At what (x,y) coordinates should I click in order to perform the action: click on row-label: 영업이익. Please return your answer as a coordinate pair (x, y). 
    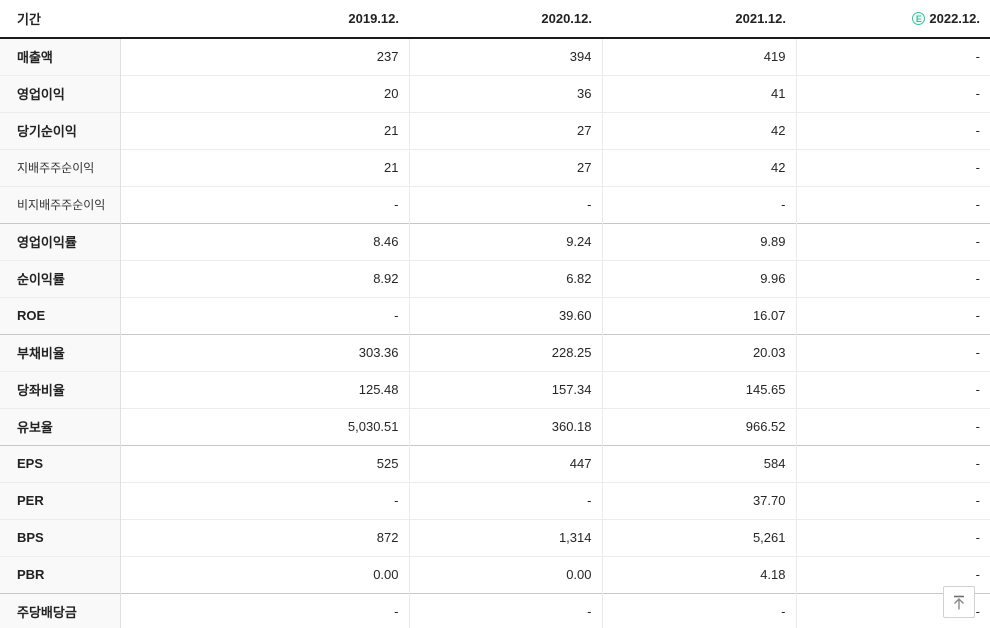
    Looking at the image, I should click on (60, 93).